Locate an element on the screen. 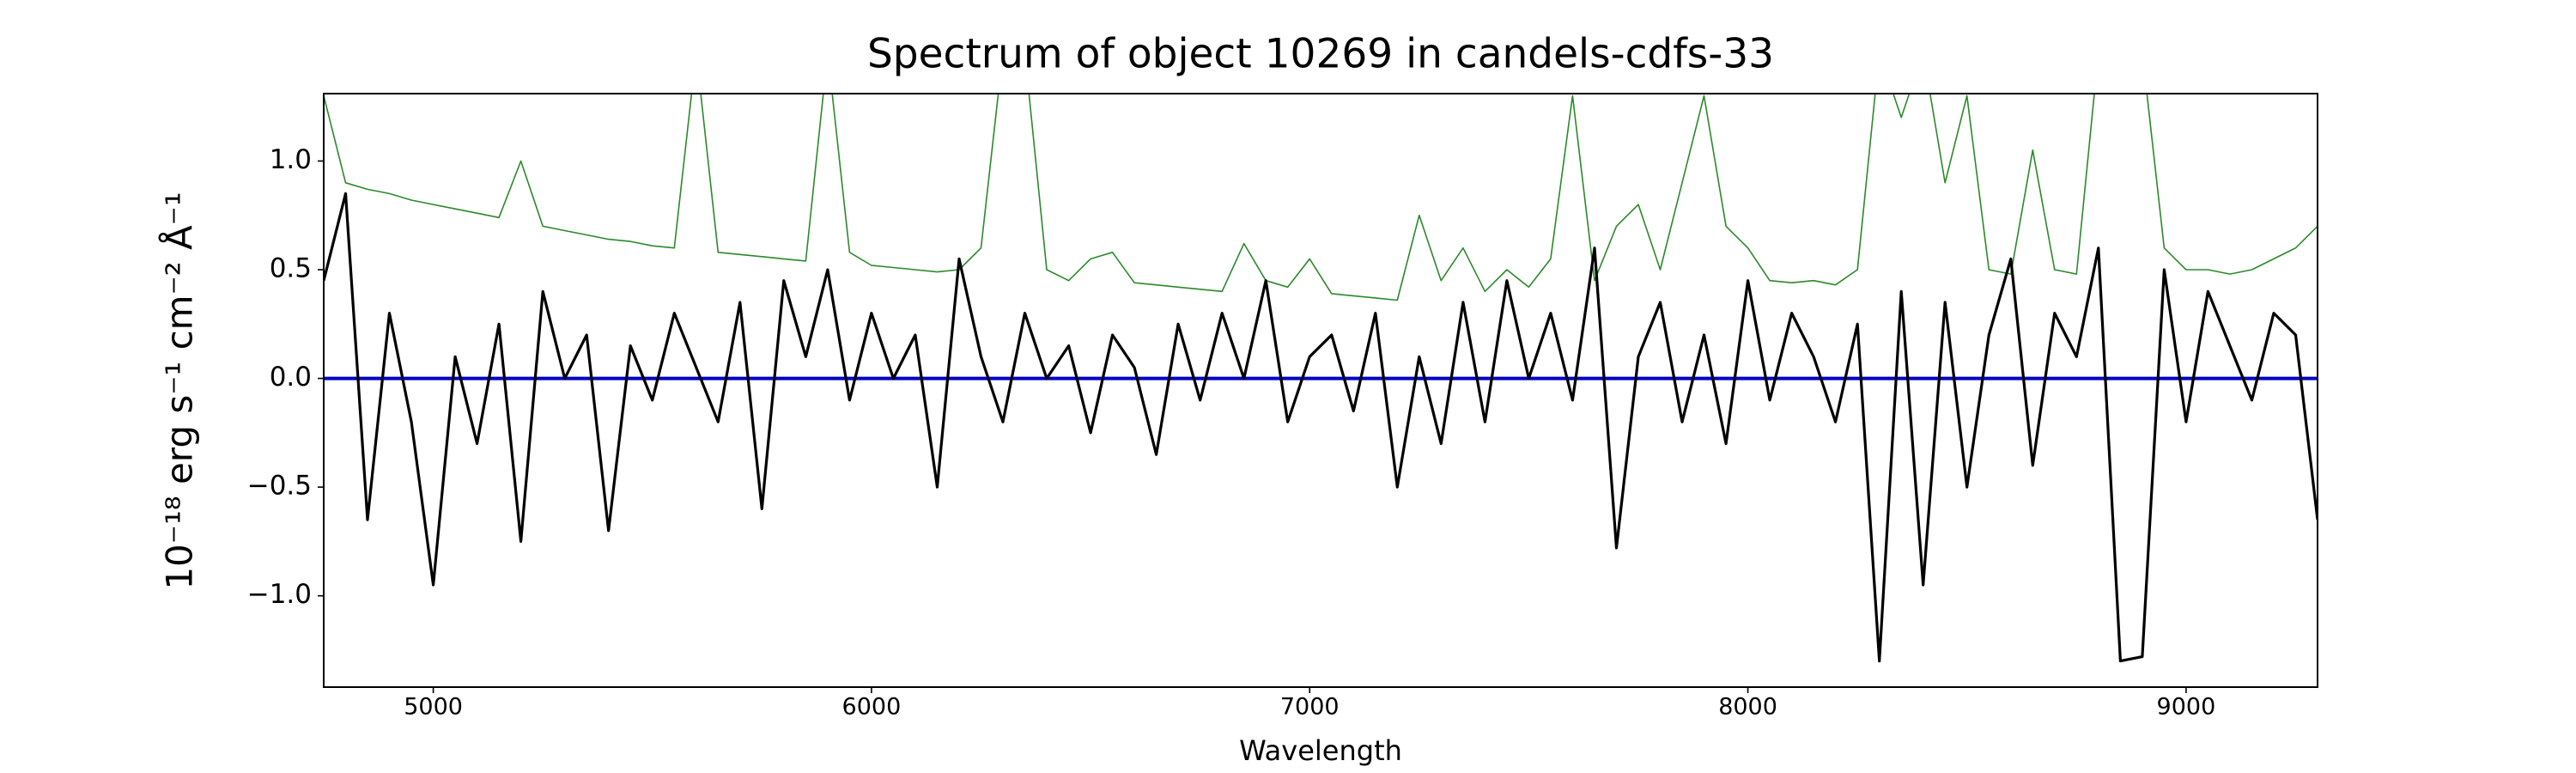 This screenshot has width=2576, height=773. x-tick-label: 8000 is located at coordinates (1748, 707).